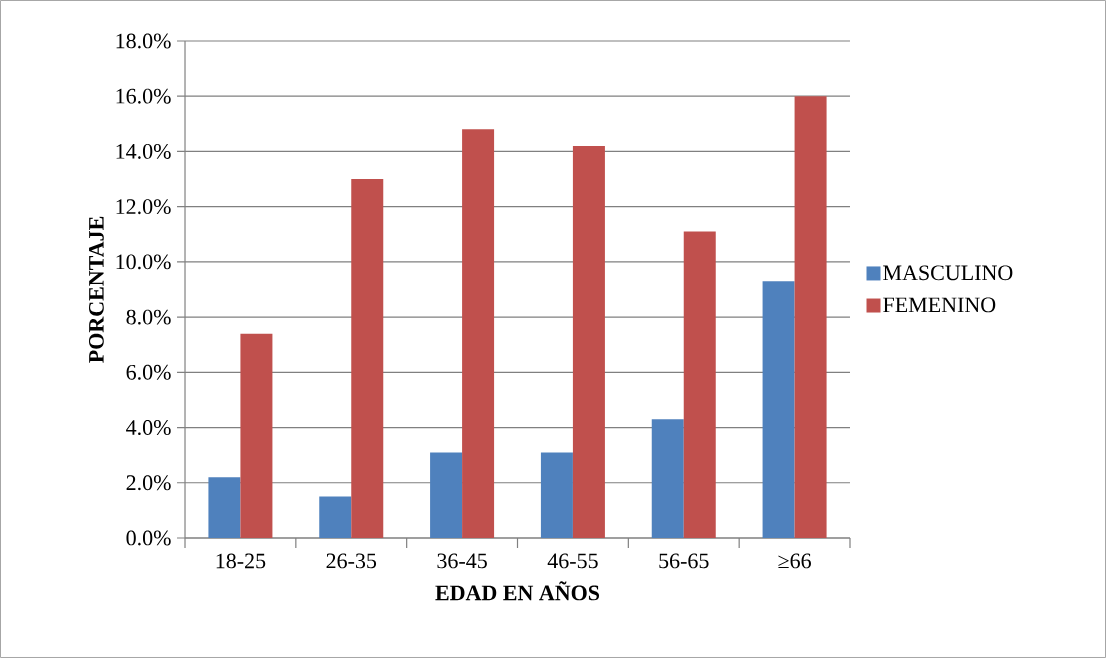 Image resolution: width=1106 pixels, height=658 pixels. I want to click on x-tick-label: 56-65, so click(684, 561).